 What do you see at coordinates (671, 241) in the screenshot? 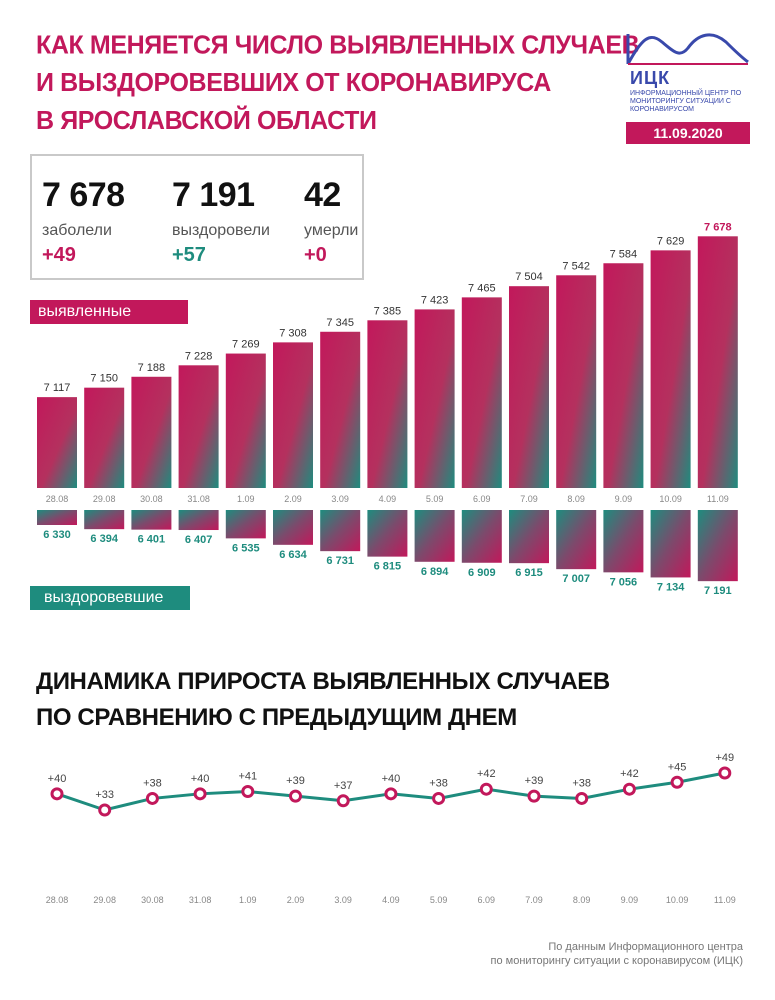
I see `cases-value-label: 7 629` at bounding box center [671, 241].